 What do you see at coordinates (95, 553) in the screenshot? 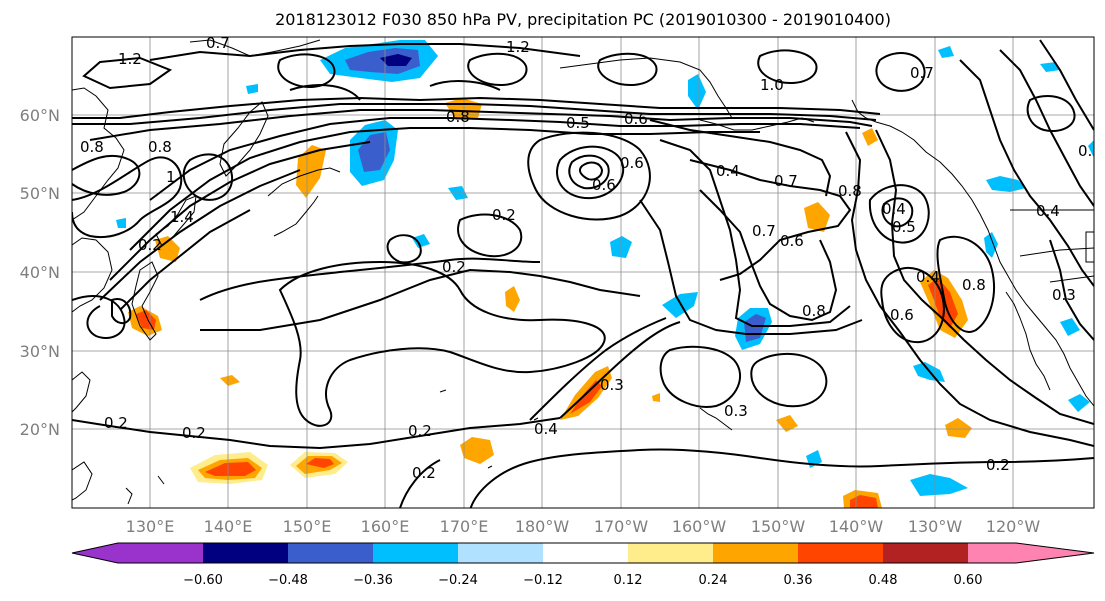
I see `colorbar-extend-low` at bounding box center [95, 553].